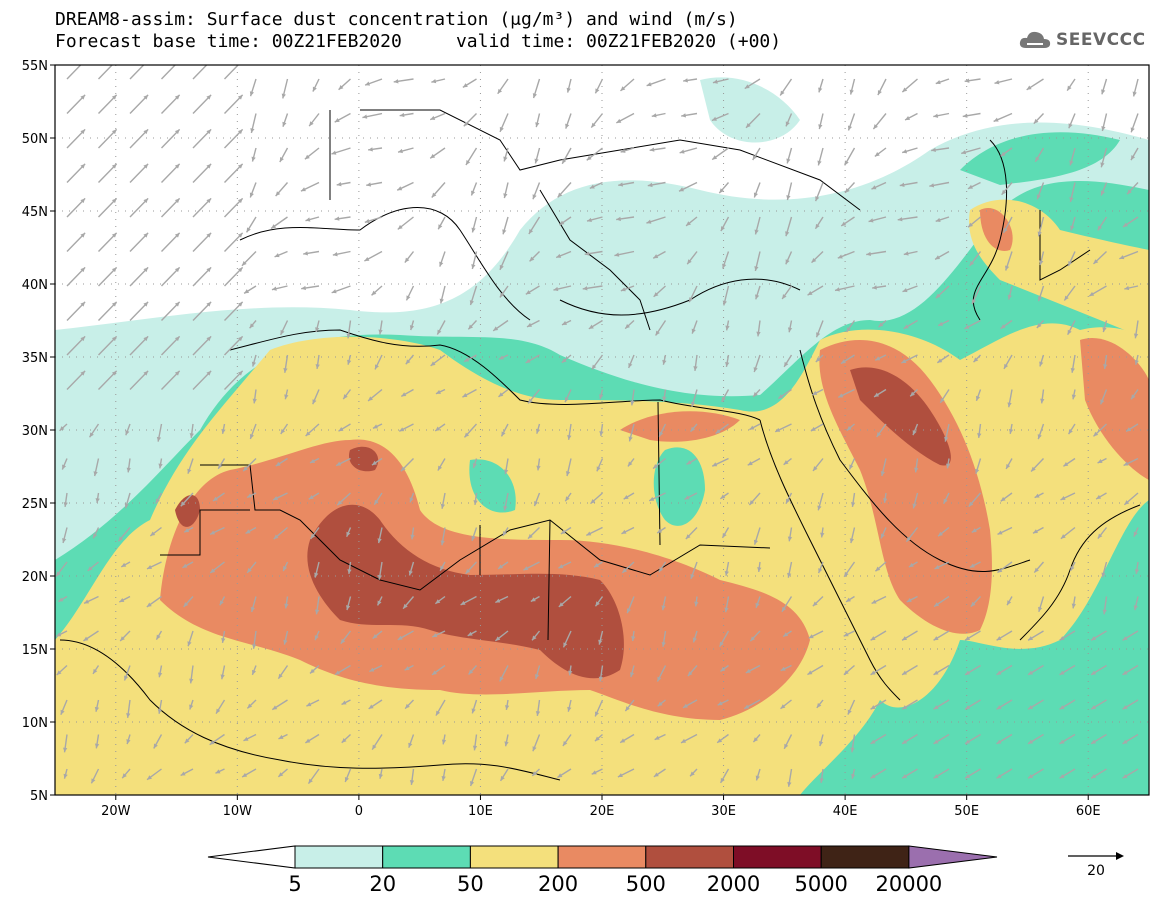  I want to click on lat-tick-label: 45N, so click(35, 212).